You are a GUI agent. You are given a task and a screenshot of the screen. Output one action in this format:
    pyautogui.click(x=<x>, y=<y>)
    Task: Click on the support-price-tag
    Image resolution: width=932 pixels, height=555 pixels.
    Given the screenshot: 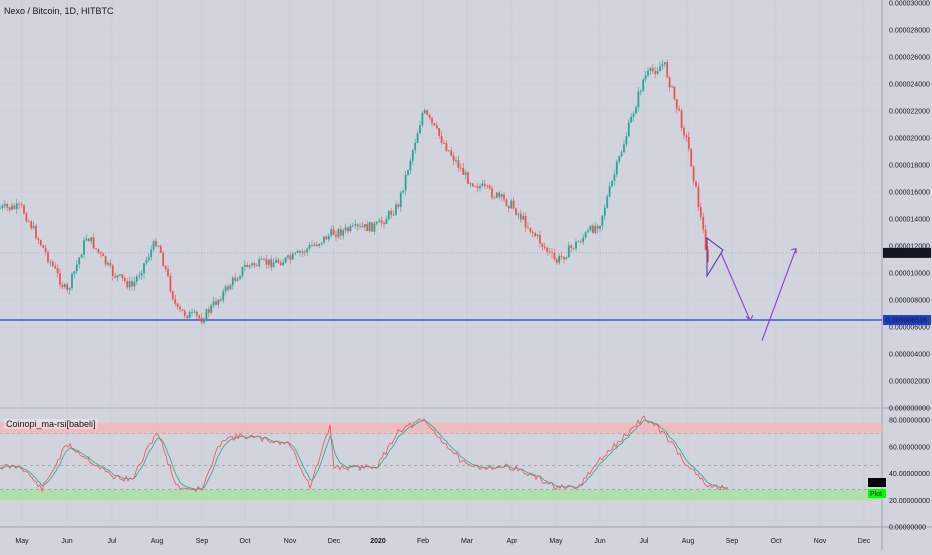 What is the action you would take?
    pyautogui.click(x=907, y=320)
    